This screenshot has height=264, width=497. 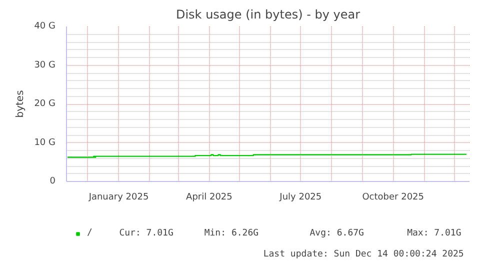 I want to click on text: Last update: Sun Dec 14 00:00:24 2025, so click(x=363, y=255).